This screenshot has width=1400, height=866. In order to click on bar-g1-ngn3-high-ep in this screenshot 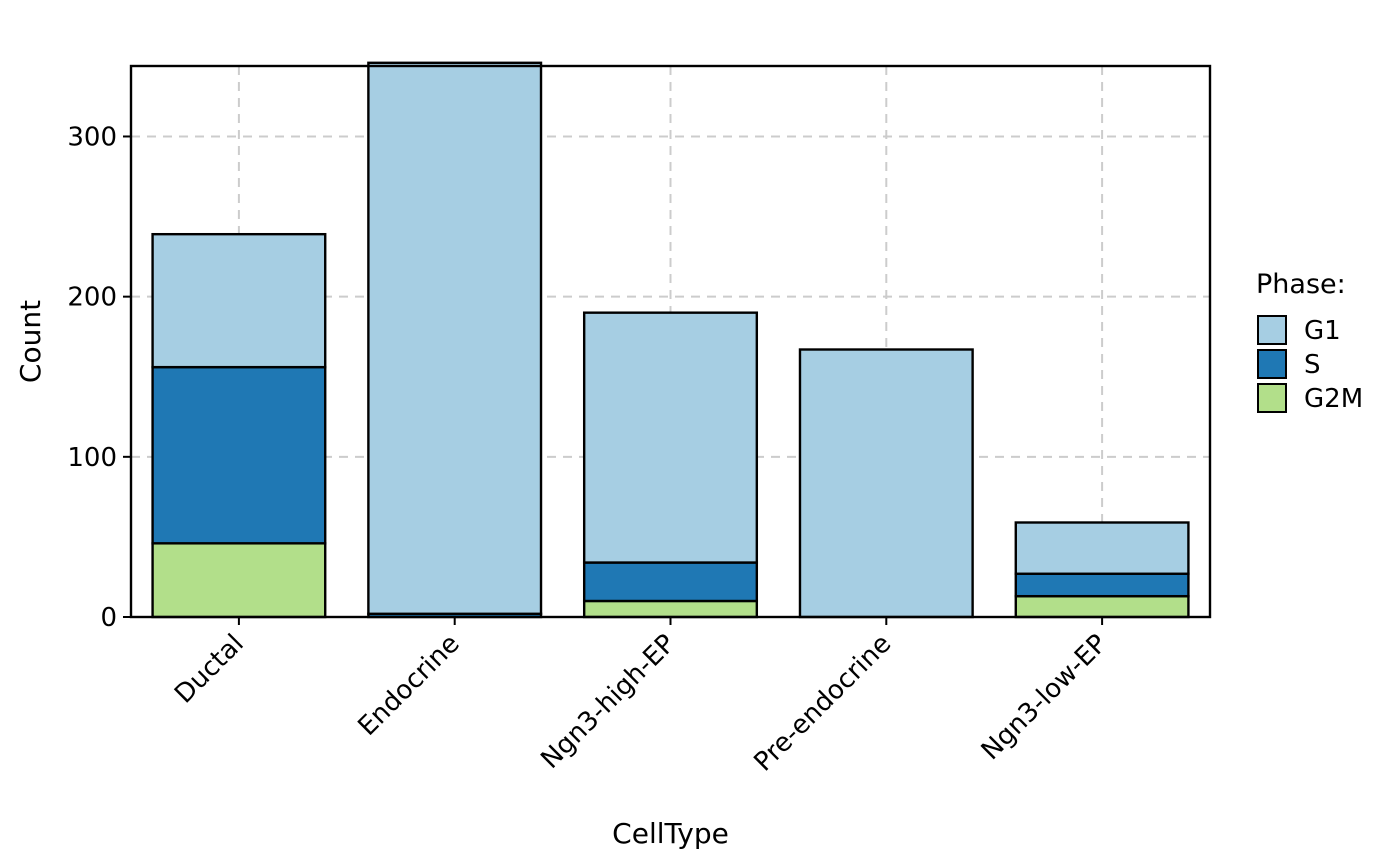, I will do `click(670, 437)`.